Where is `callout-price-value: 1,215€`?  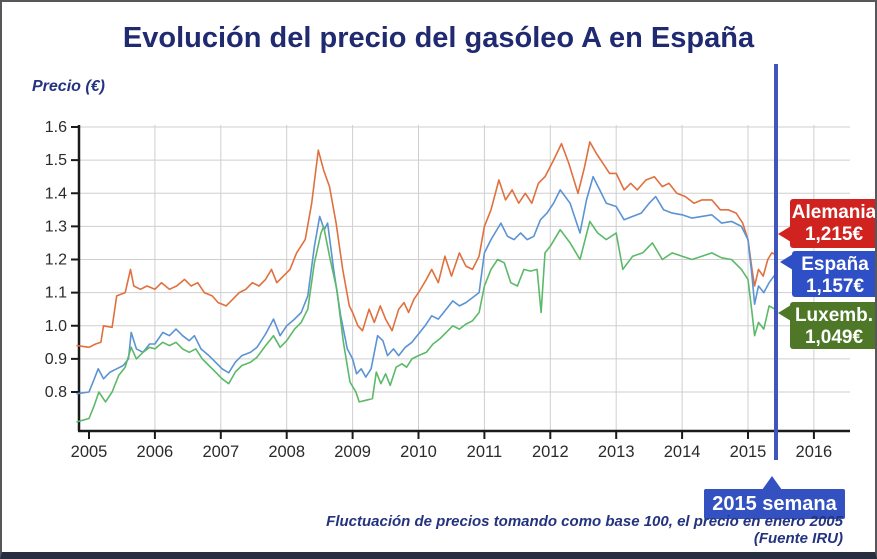
callout-price-value: 1,215€ is located at coordinates (834, 234).